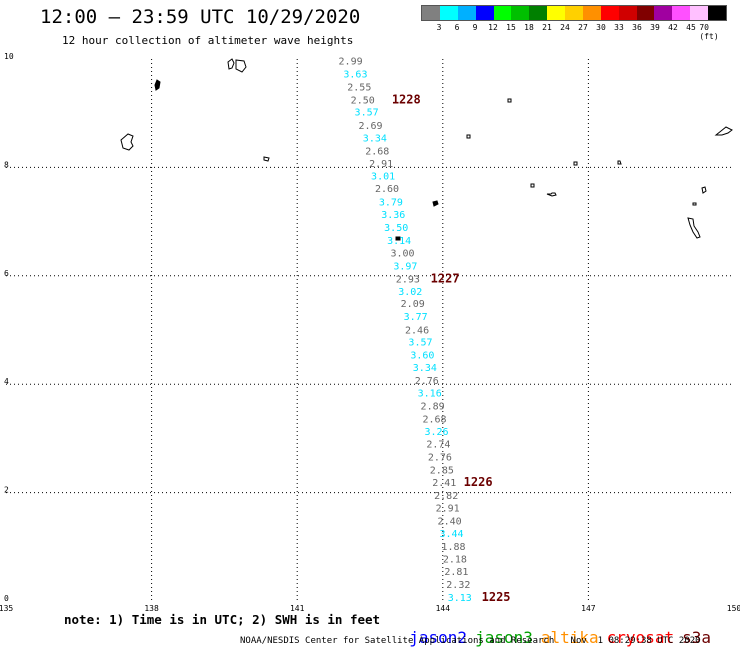 The image size is (740, 650). Describe the element at coordinates (383, 176) in the screenshot. I see `swh-value: 3.01` at that location.